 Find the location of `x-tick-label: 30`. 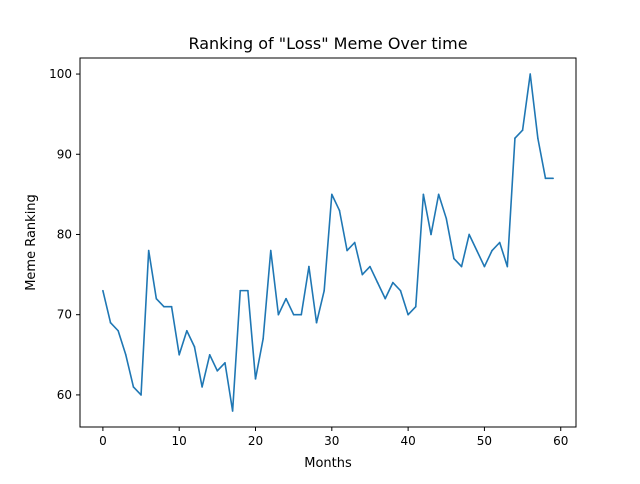

x-tick-label: 30 is located at coordinates (331, 441).